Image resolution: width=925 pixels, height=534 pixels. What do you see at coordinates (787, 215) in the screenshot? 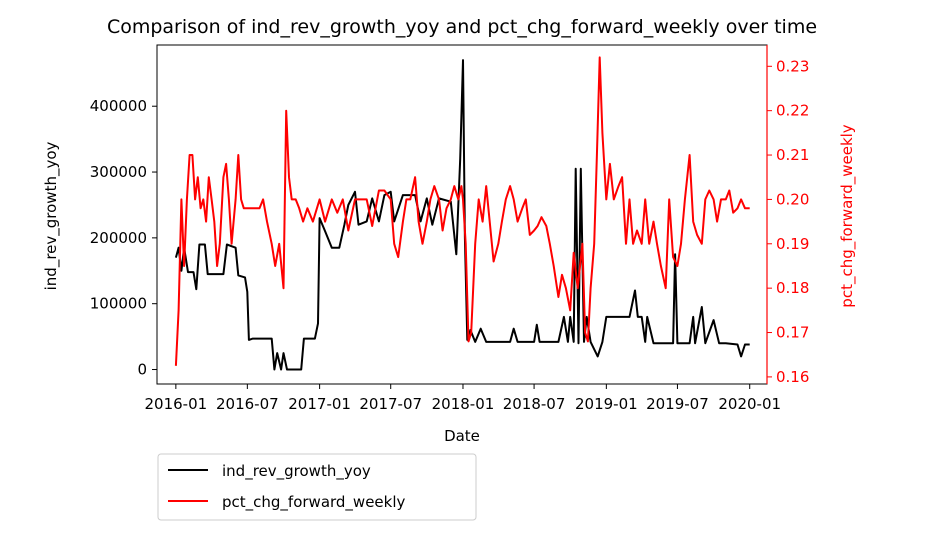
I see `y-axis-right: 0.16 0.17 0.18 0.19 0.20 0.21 0.22 0.23` at bounding box center [787, 215].